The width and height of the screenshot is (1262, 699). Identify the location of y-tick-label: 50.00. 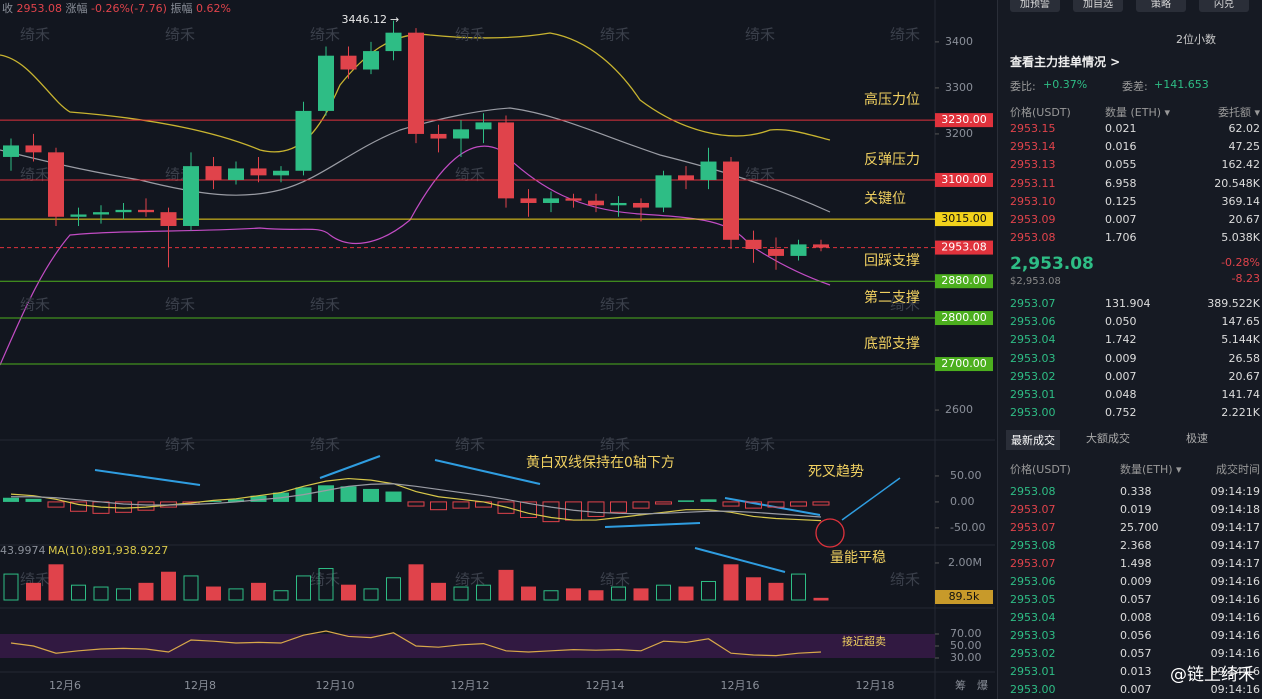
(966, 475).